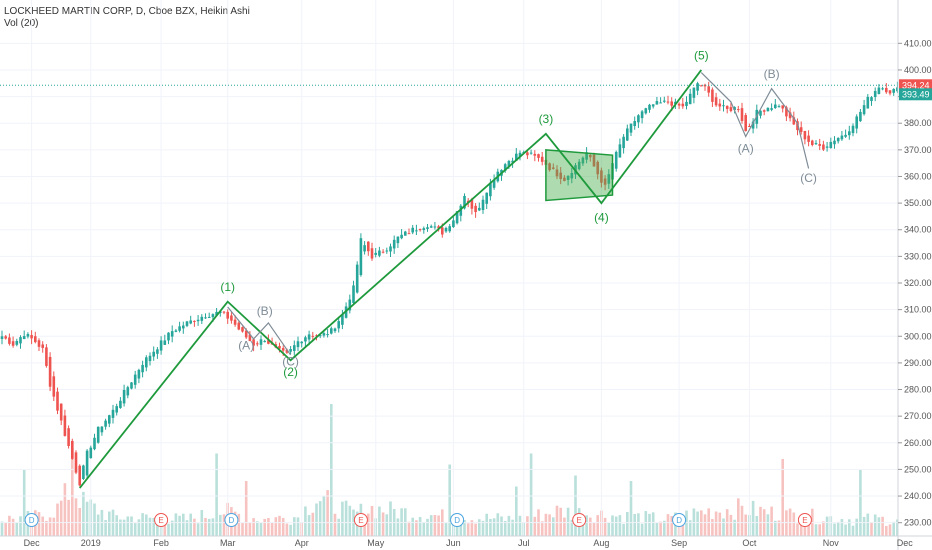  Describe the element at coordinates (228, 543) in the screenshot. I see `time-tick-label: Mar` at that location.